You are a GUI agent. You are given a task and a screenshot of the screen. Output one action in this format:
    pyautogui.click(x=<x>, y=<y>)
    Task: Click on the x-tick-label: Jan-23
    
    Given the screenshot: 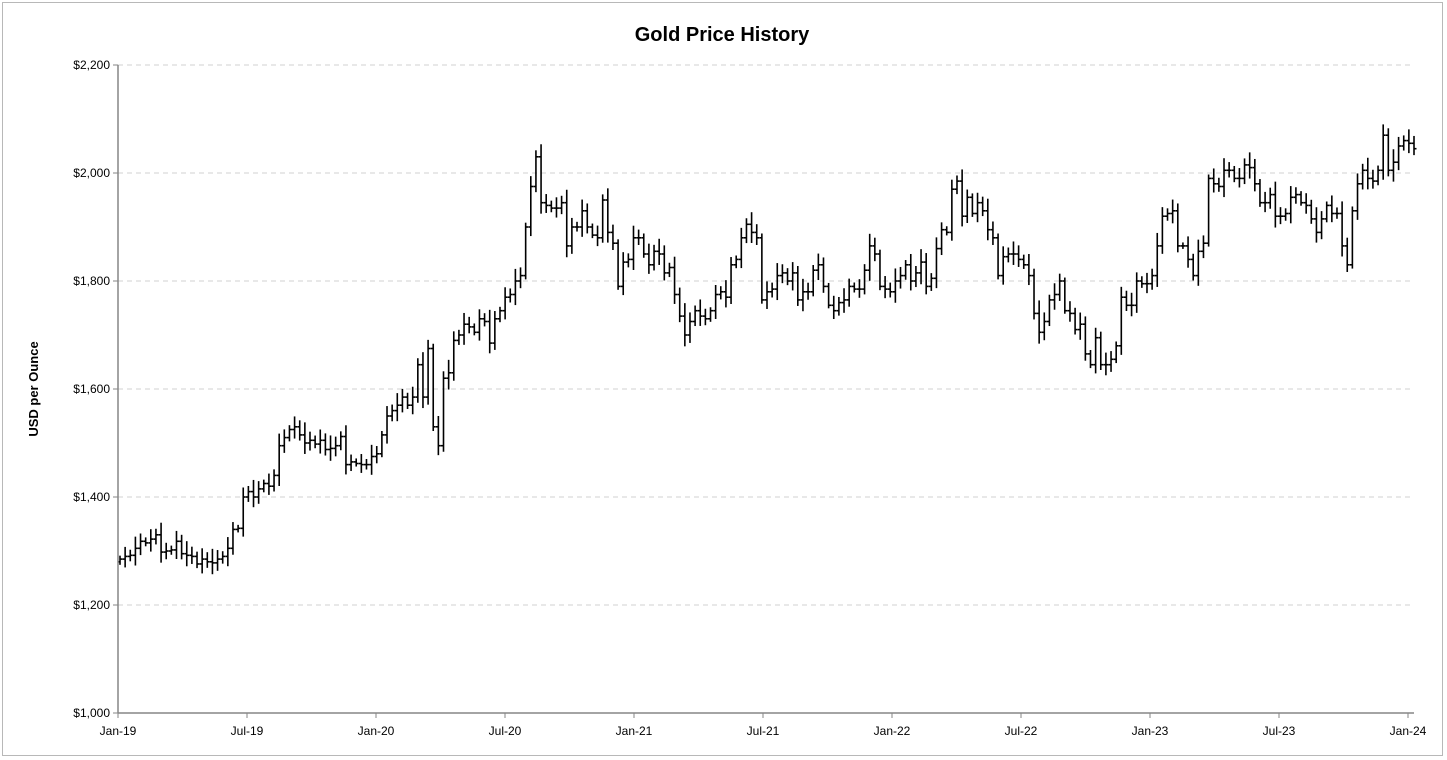 What is the action you would take?
    pyautogui.click(x=1150, y=731)
    